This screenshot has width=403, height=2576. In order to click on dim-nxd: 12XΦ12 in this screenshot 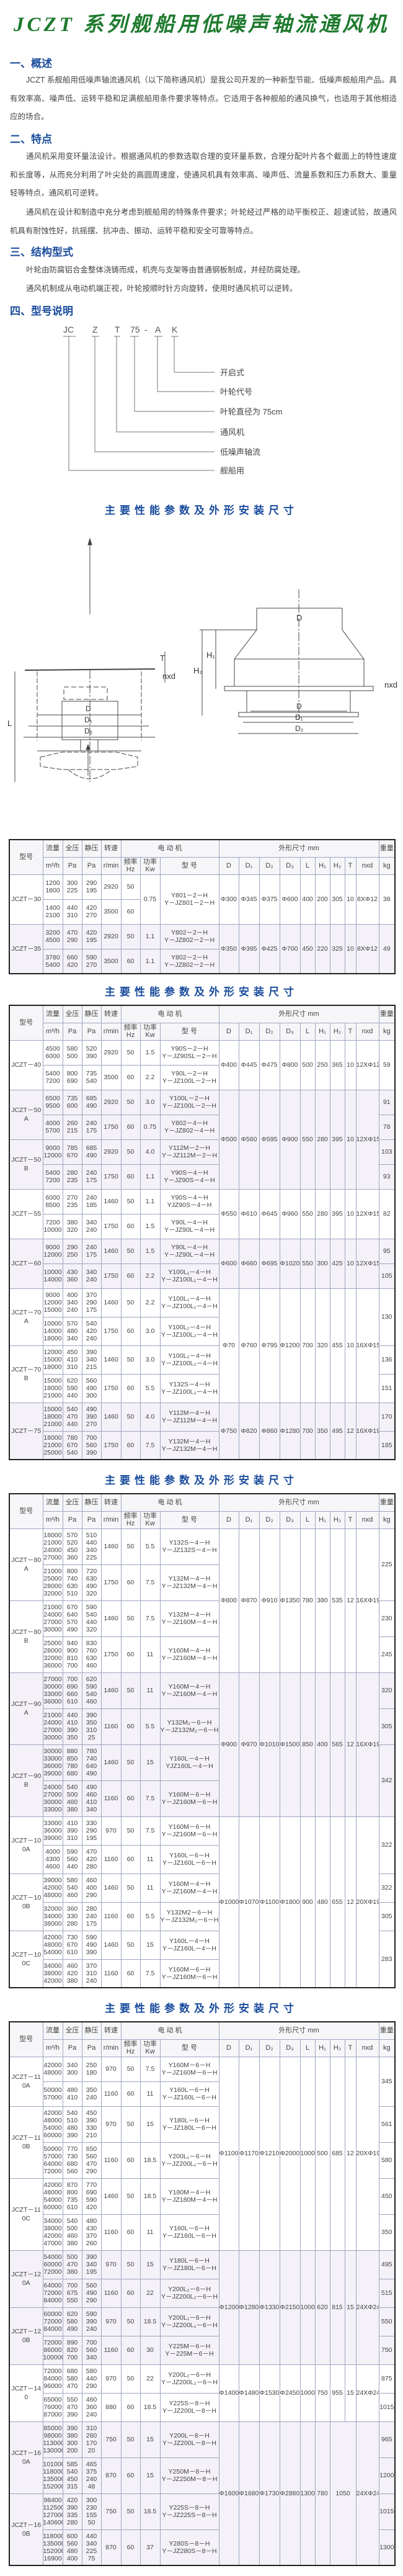, I will do `click(367, 1064)`.